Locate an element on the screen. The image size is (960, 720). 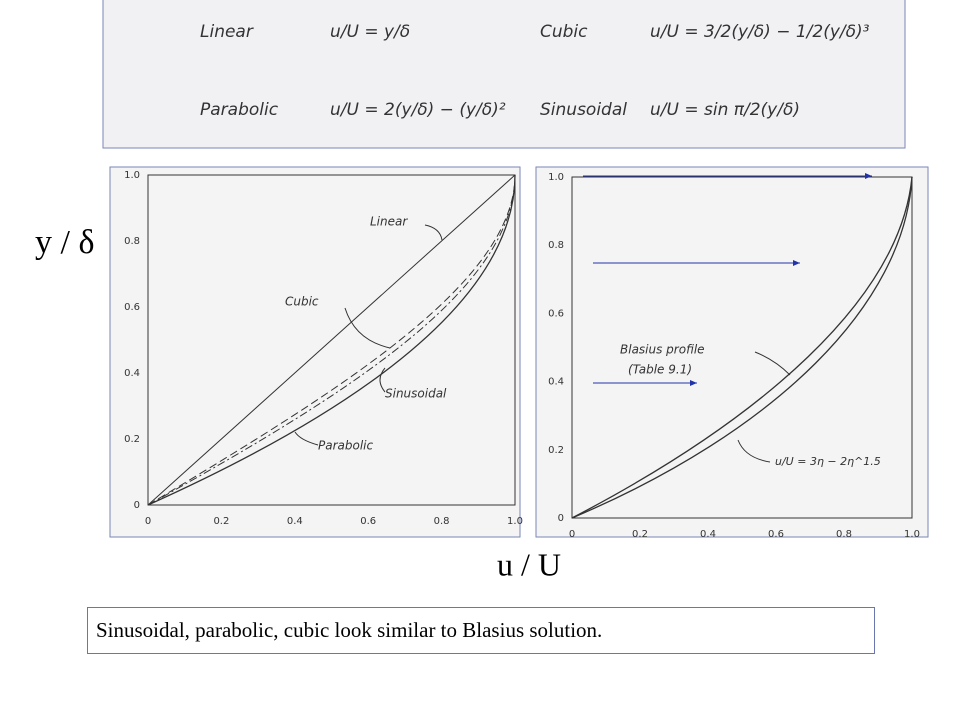
curve-label: Parabolic is located at coordinates (346, 446).